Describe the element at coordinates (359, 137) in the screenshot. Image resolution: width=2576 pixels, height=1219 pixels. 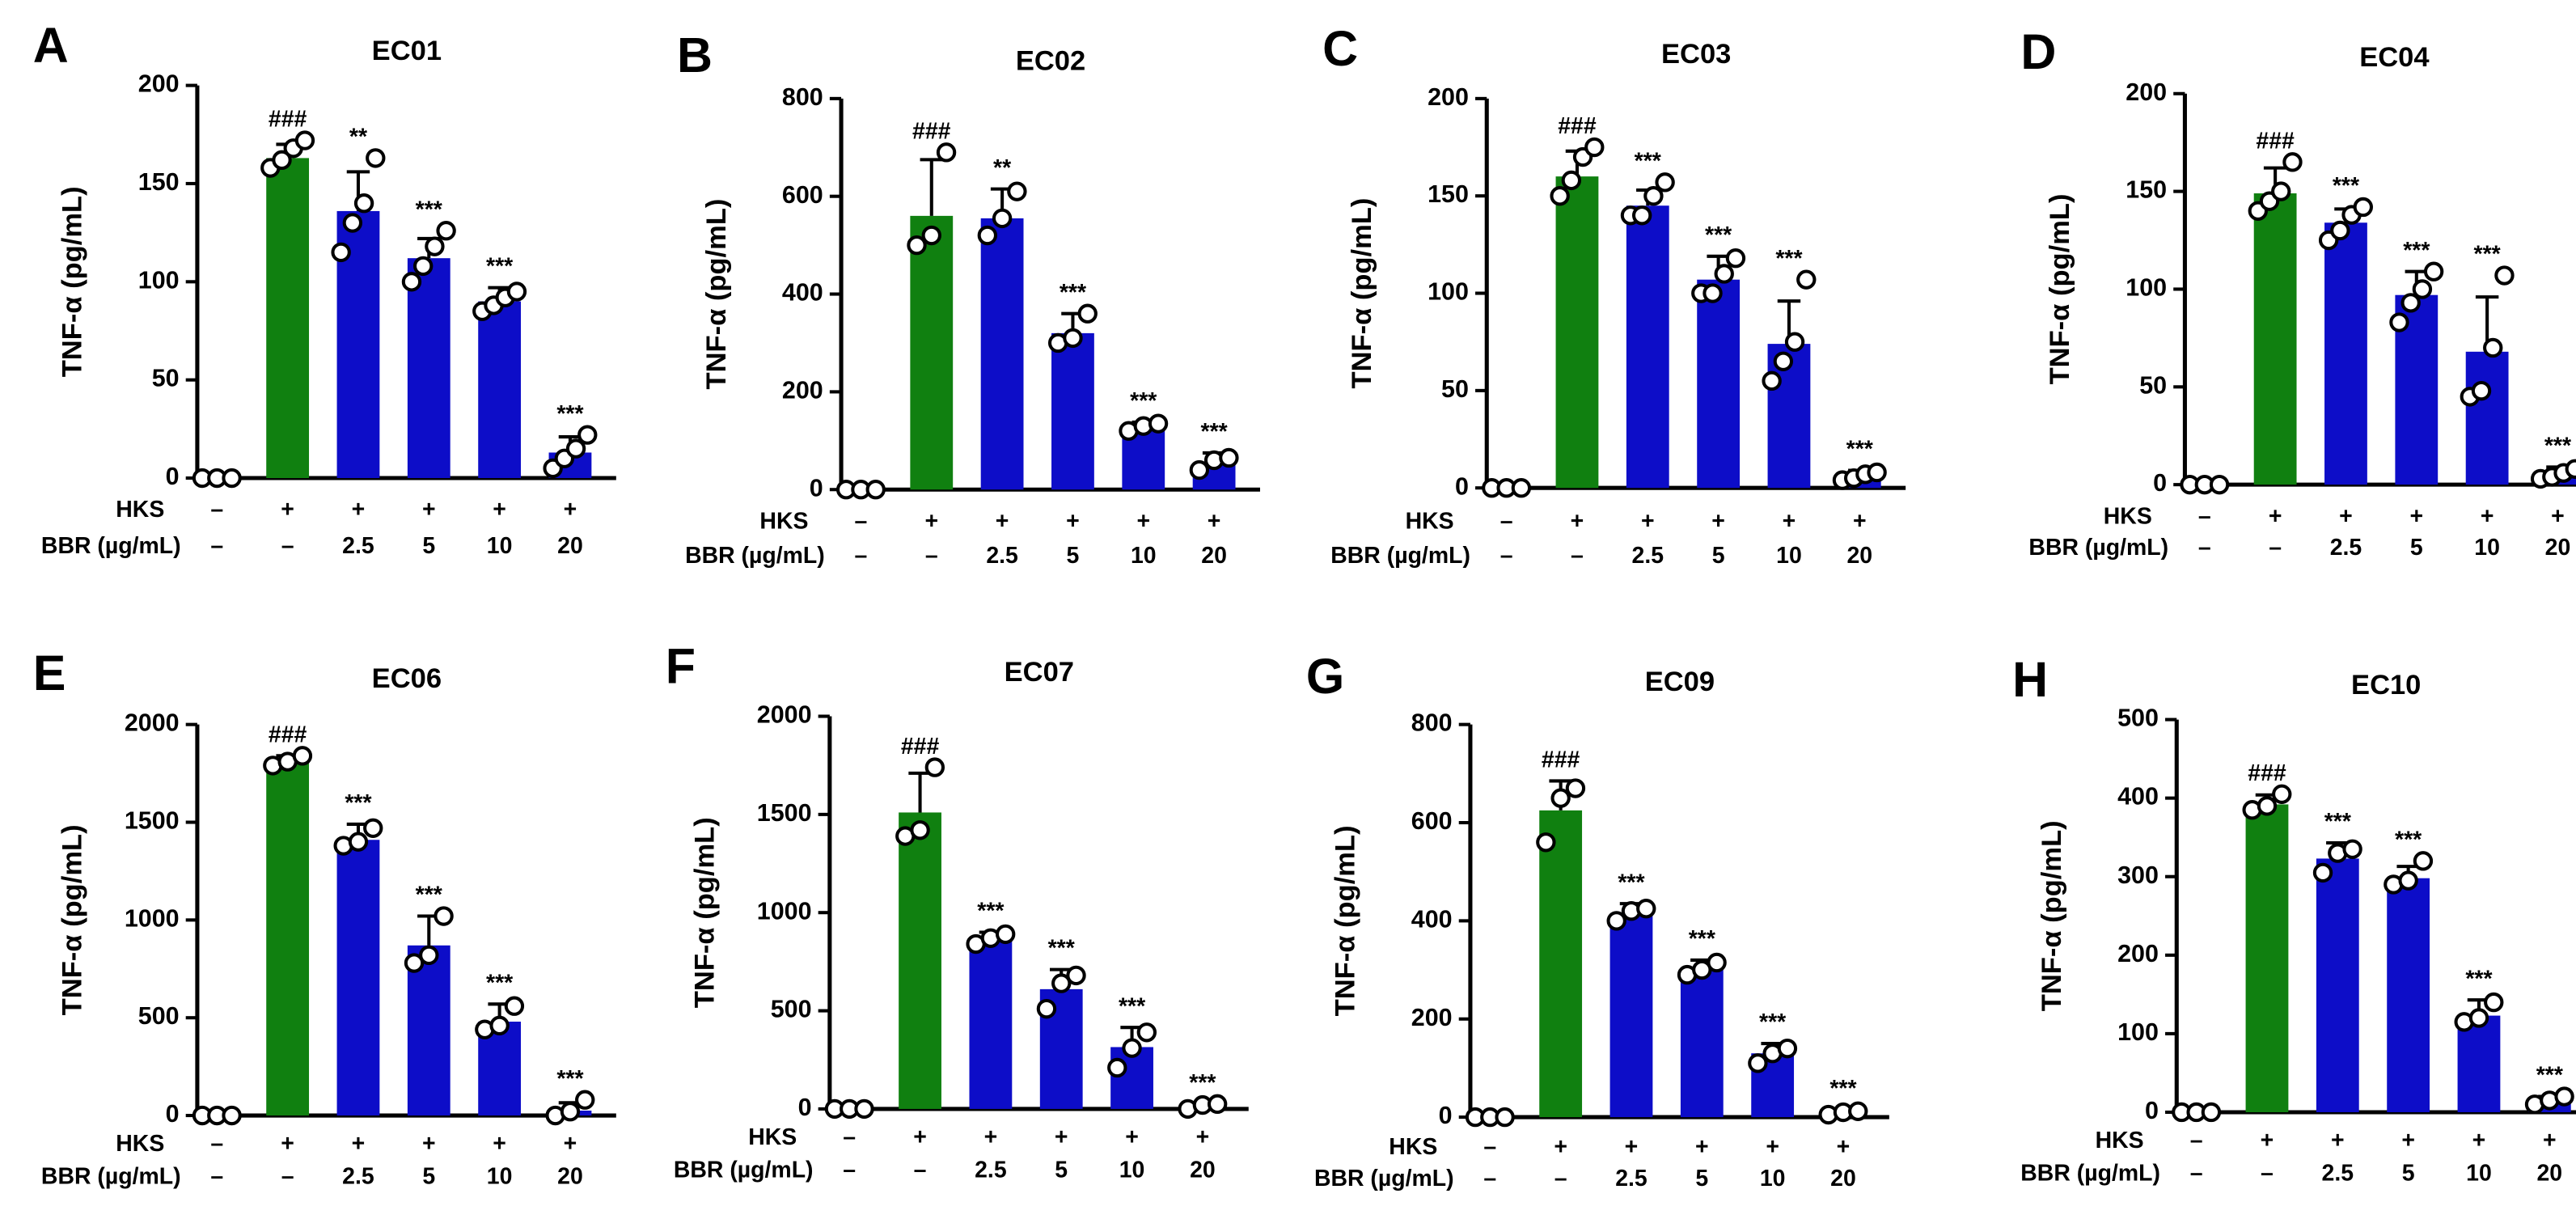
I see `significance: **` at that location.